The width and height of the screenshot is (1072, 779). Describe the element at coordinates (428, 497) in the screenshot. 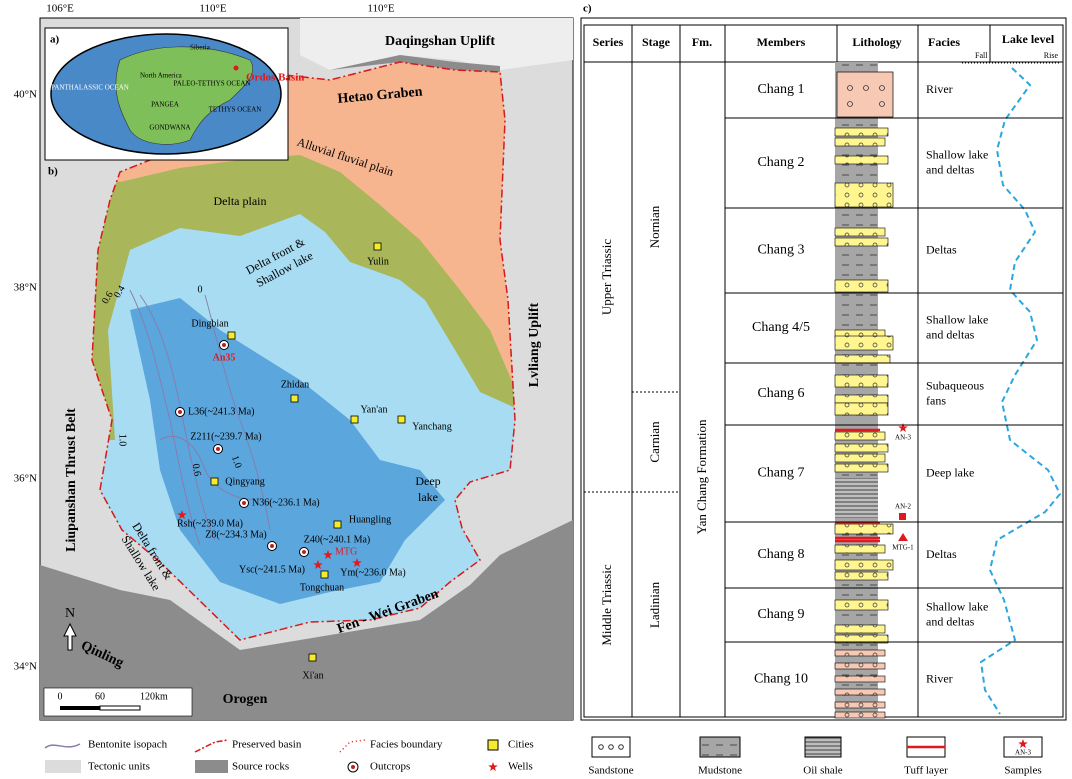

I see `region-label: lake` at that location.